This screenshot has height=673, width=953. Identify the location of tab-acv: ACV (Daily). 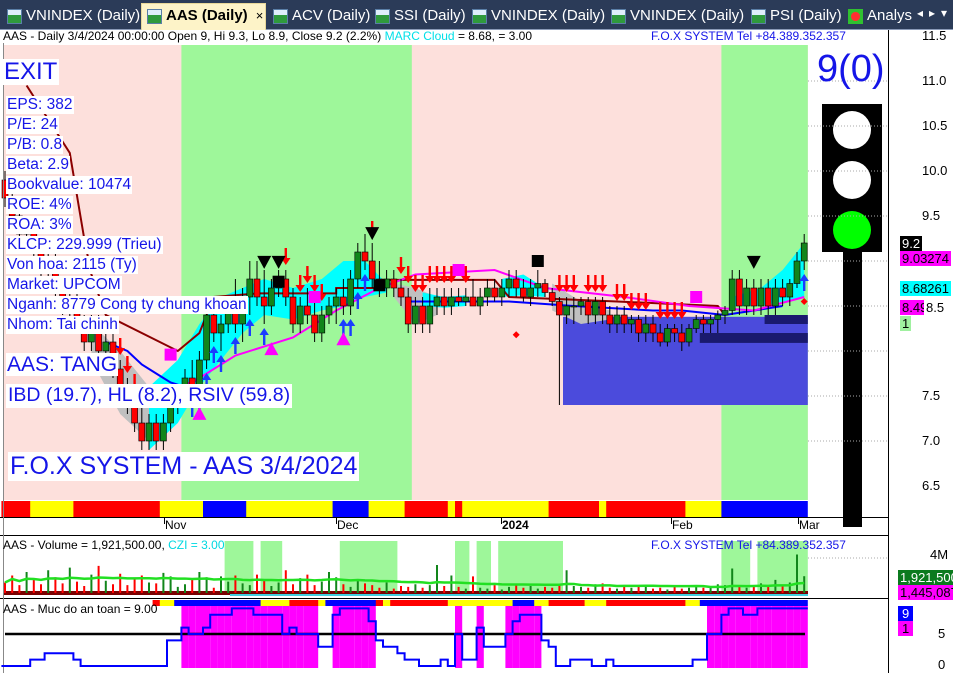
(319, 17).